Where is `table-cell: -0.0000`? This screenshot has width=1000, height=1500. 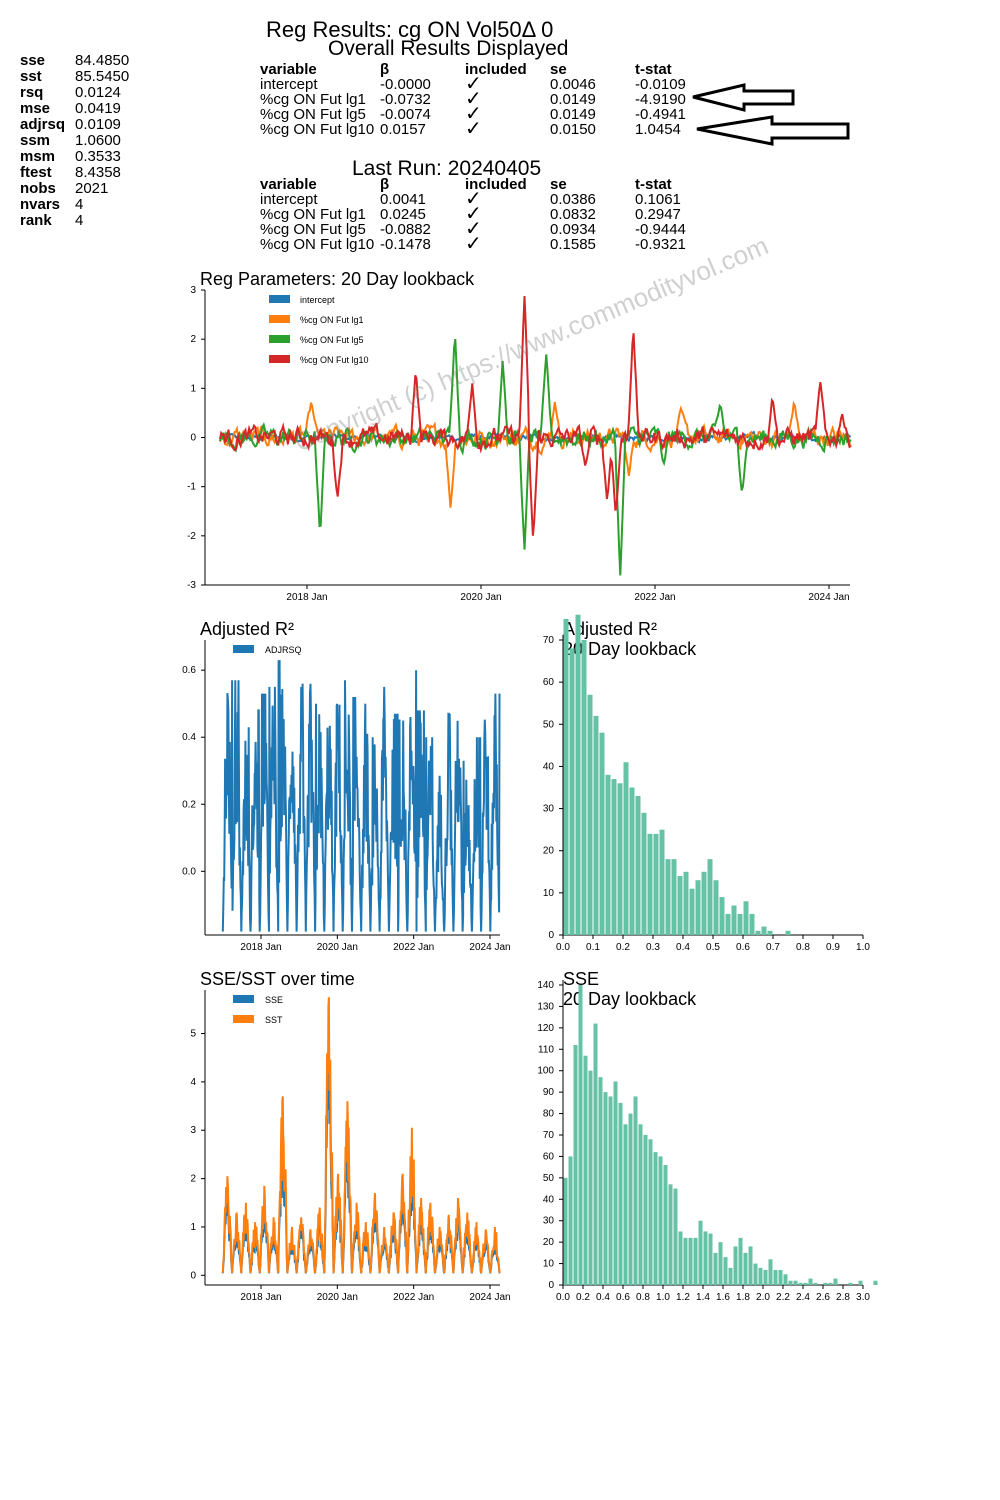 table-cell: -0.0000 is located at coordinates (405, 84).